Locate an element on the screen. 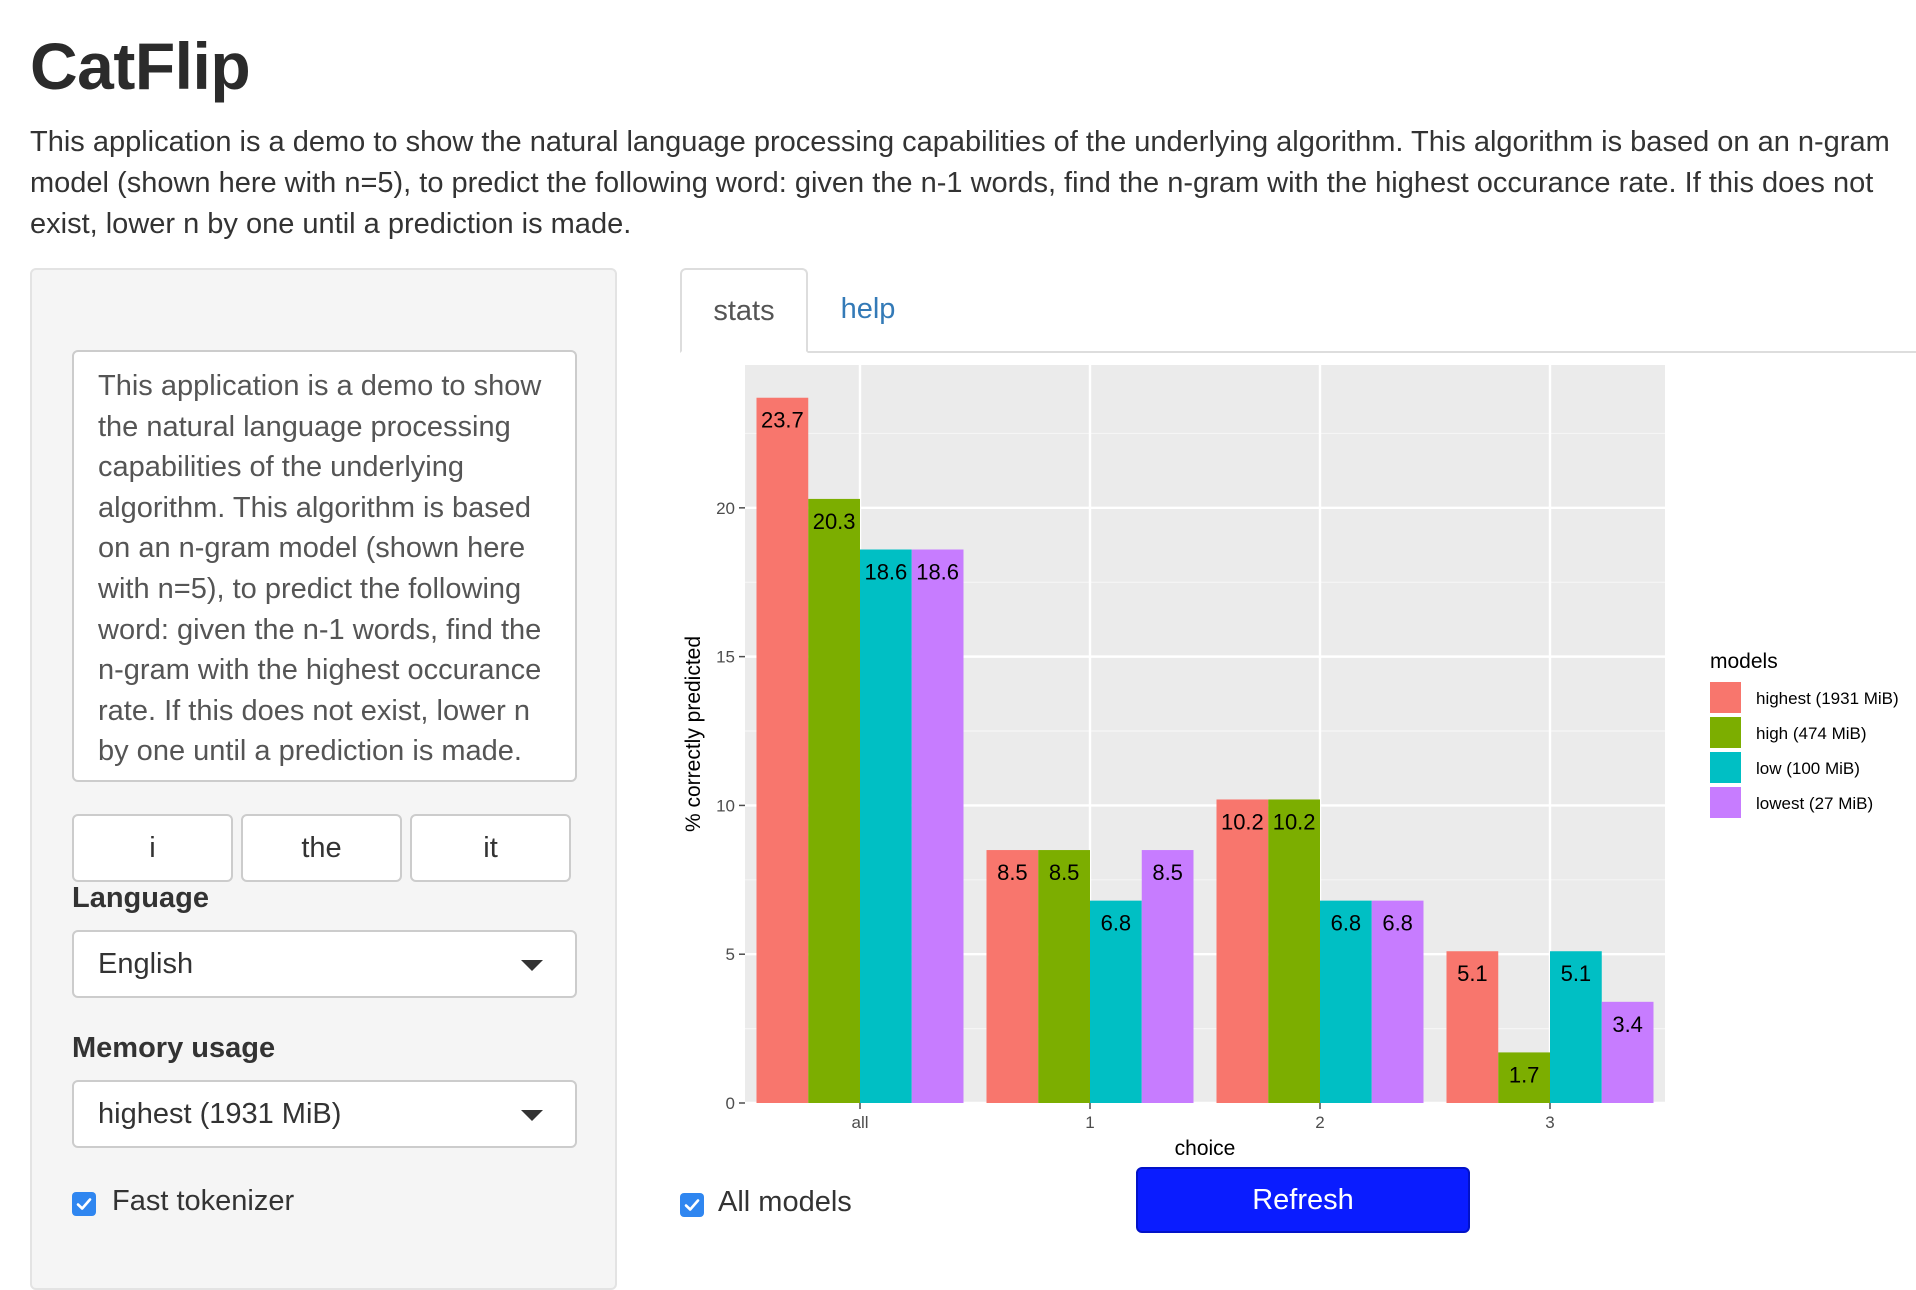 The image size is (1916, 1290). language-label: Language is located at coordinates (140, 898).